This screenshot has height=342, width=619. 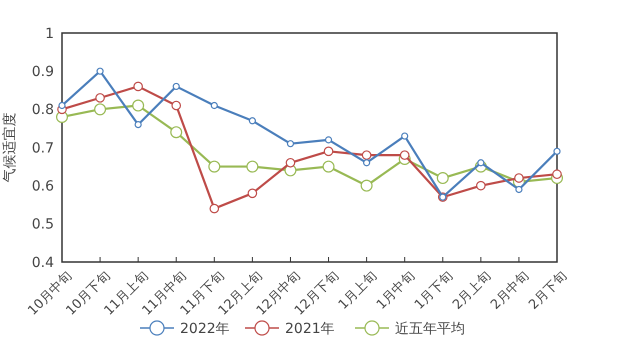 What do you see at coordinates (205, 328) in the screenshot?
I see `legend-label: 2022年` at bounding box center [205, 328].